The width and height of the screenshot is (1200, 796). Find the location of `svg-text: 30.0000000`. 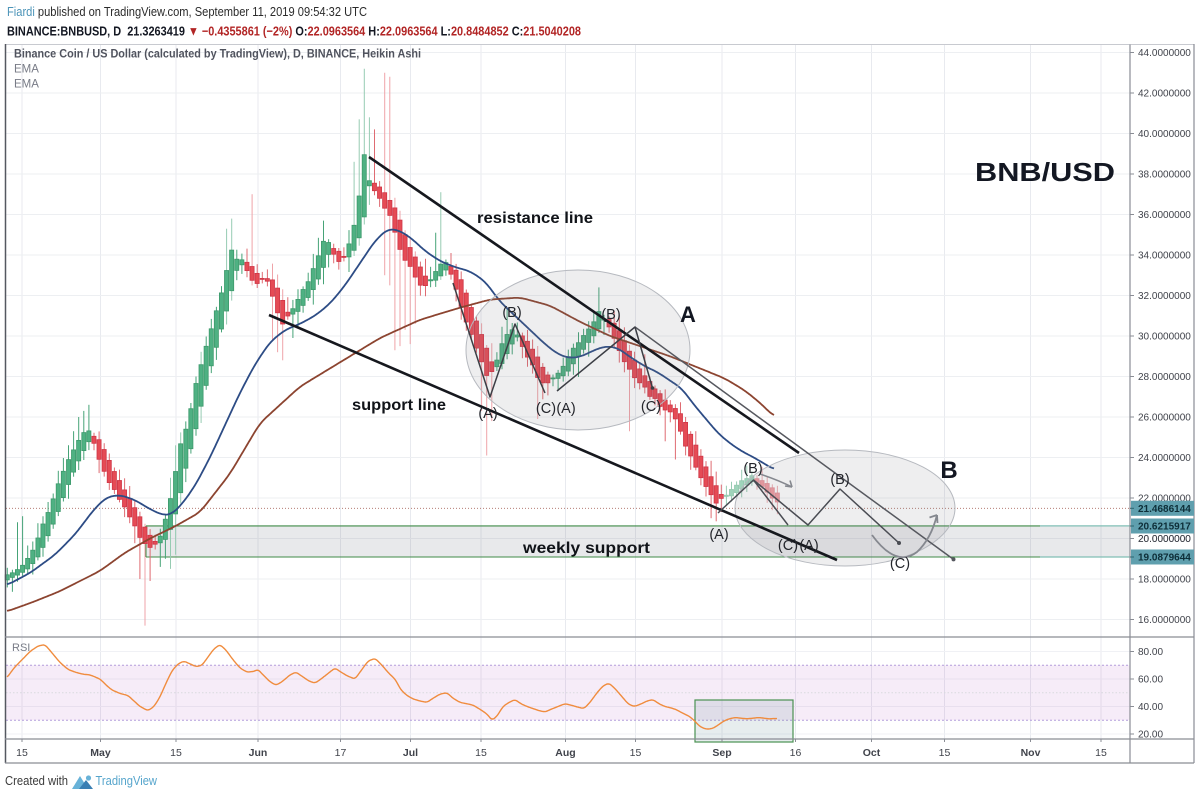

svg-text: 30.0000000 is located at coordinates (1164, 337).